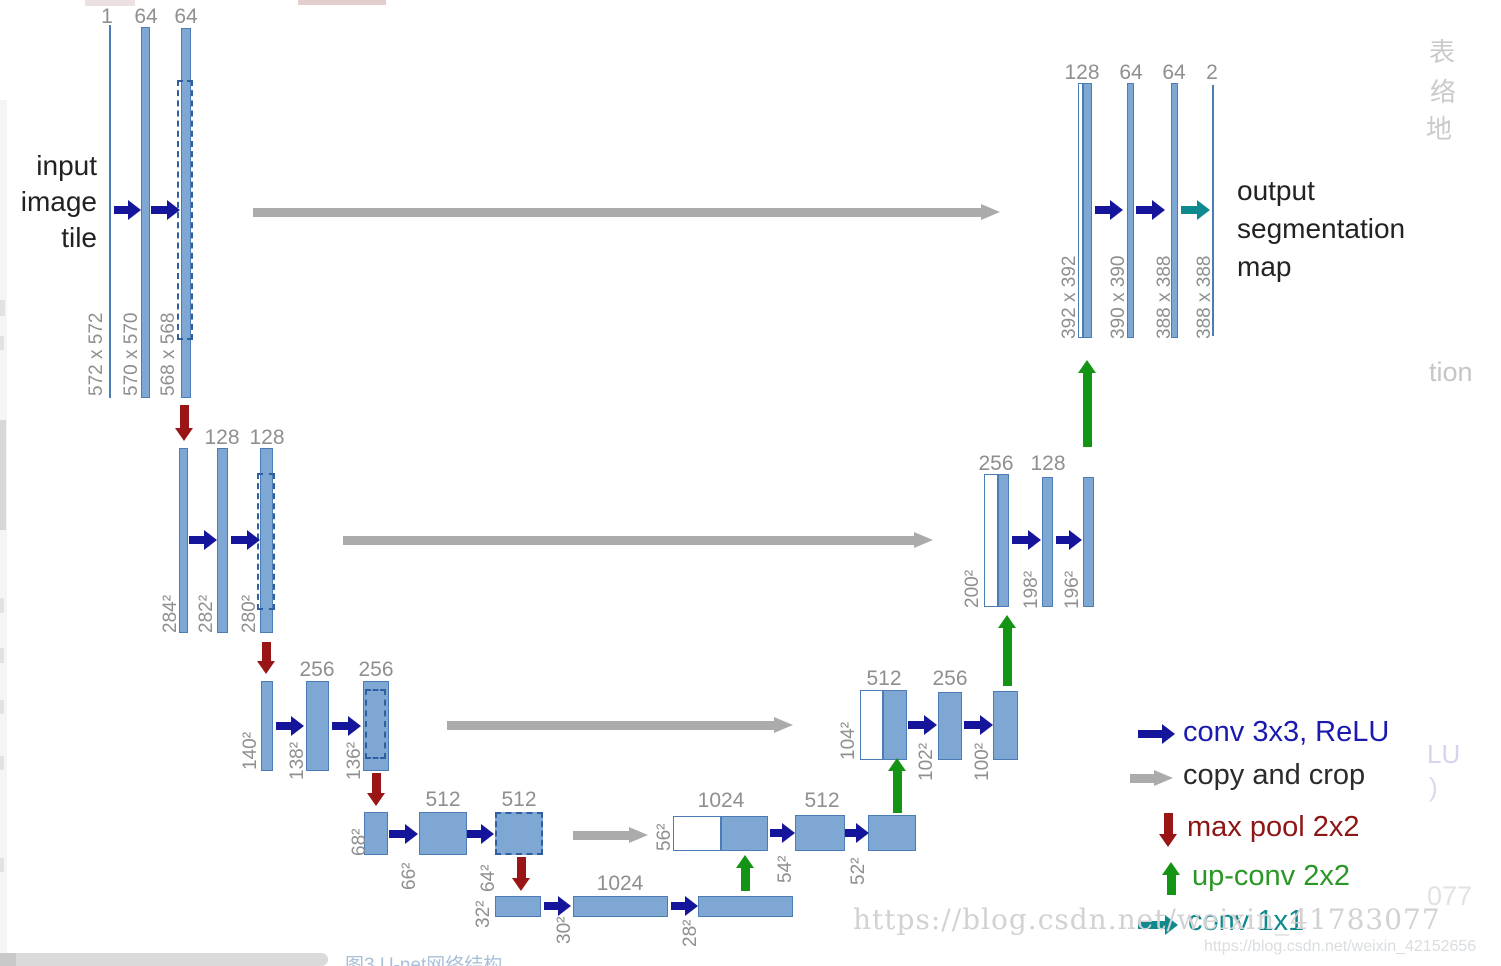 Image resolution: width=1501 pixels, height=966 pixels. I want to click on conv-arrow-d4-2-shaft, so click(851, 833).